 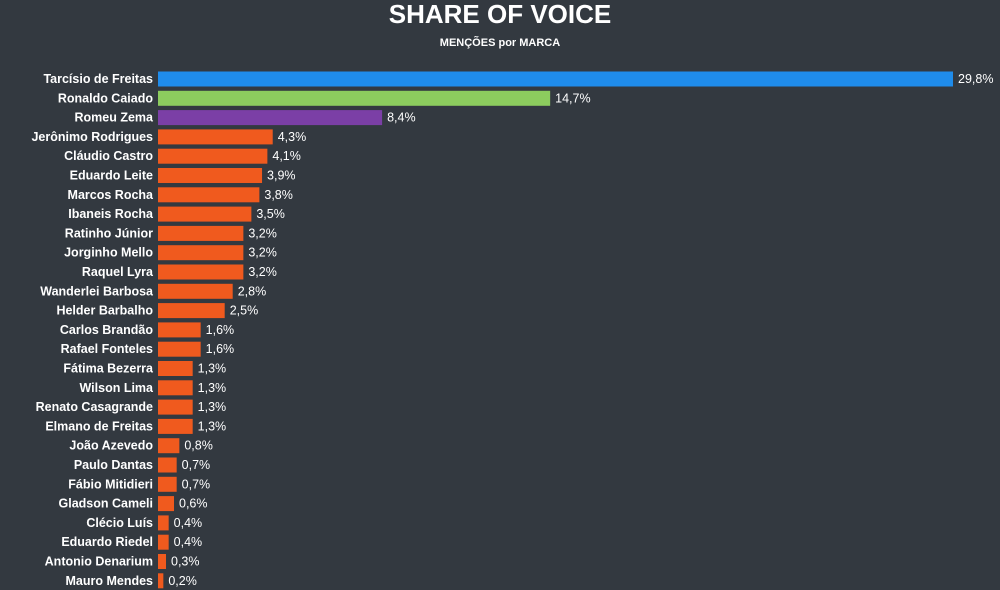 I want to click on category-label: Raquel Lyra, so click(x=118, y=272).